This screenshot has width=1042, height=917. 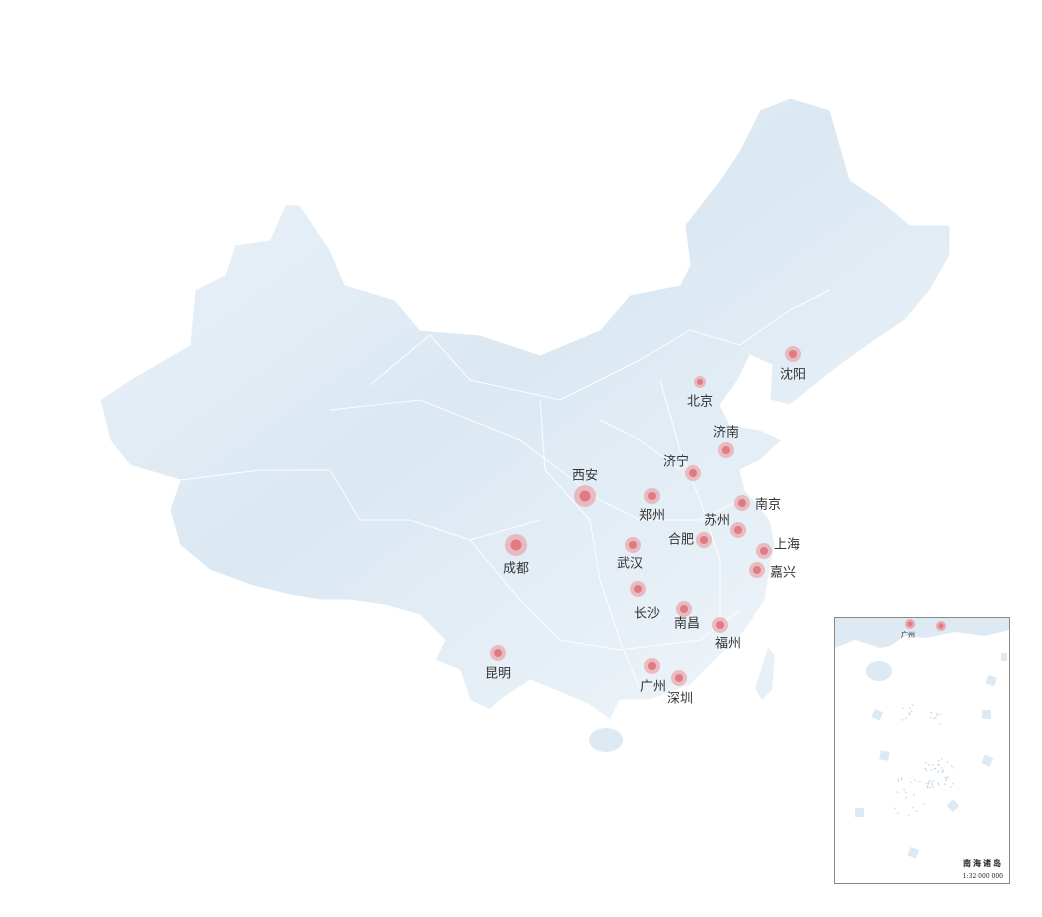 I want to click on city-label: 昆明, so click(x=498, y=674).